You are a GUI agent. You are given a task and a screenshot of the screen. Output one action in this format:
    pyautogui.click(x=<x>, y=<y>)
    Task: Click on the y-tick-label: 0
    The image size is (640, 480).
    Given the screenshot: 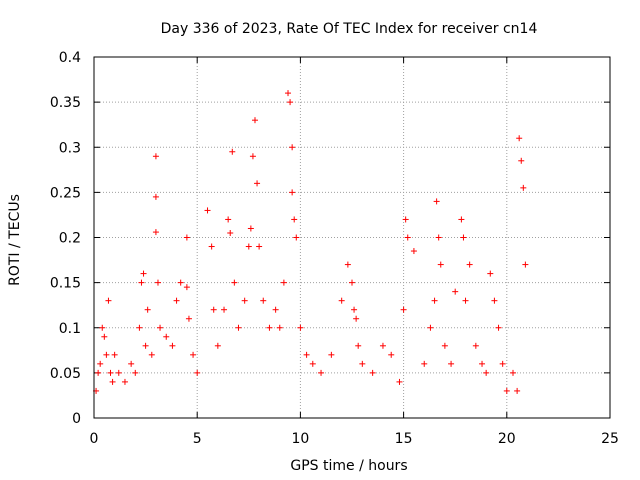 What is the action you would take?
    pyautogui.click(x=76, y=419)
    